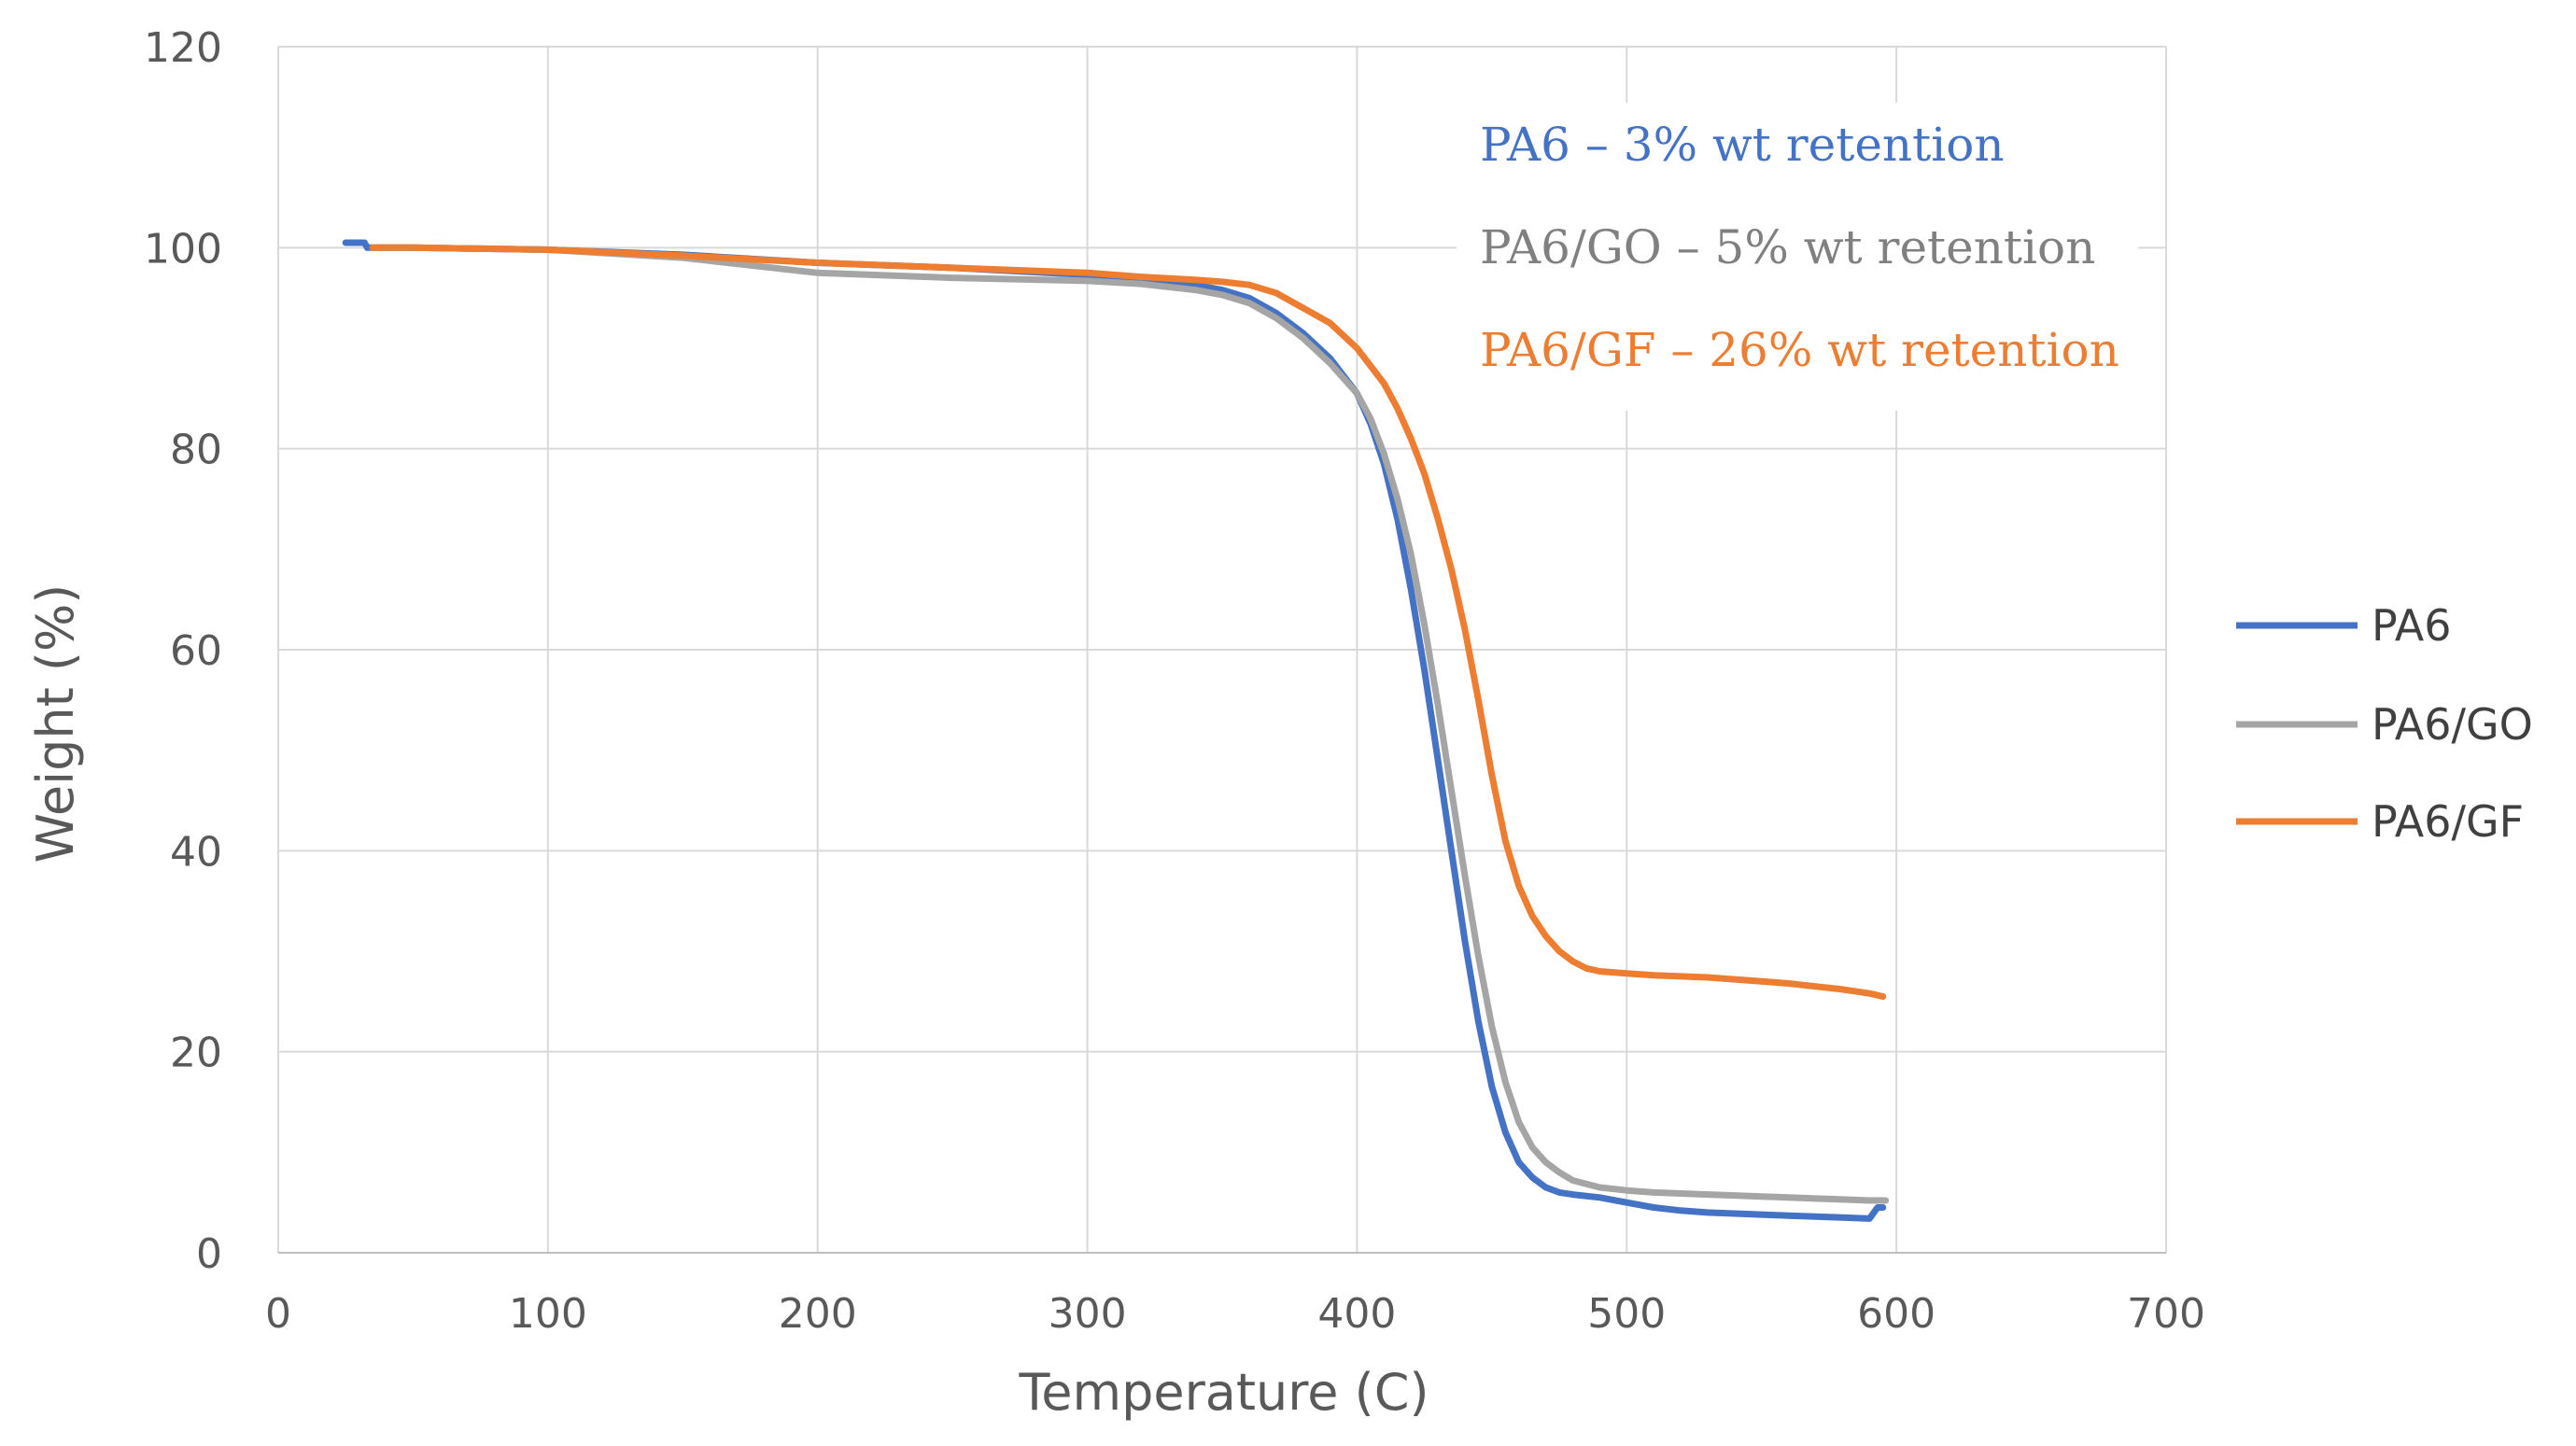 The image size is (2576, 1446). What do you see at coordinates (2452, 724) in the screenshot?
I see `legend-label: PA6/GO` at bounding box center [2452, 724].